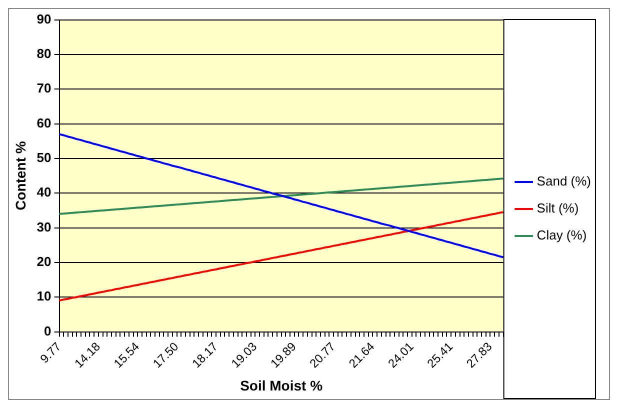  Describe the element at coordinates (564, 181) in the screenshot. I see `legend-label: Sand (%)` at that location.